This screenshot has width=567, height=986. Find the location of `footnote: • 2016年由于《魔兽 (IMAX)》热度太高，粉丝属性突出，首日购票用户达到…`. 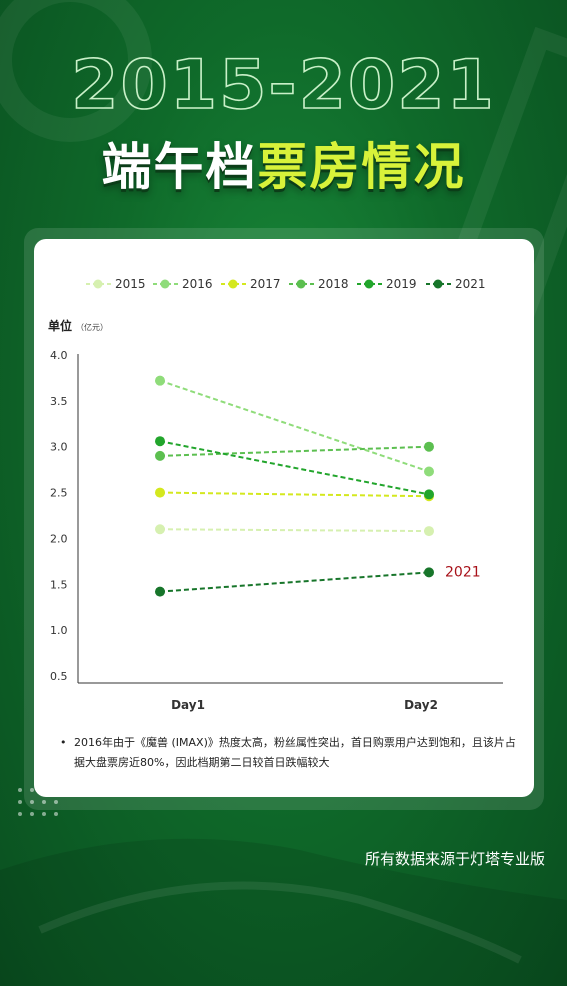

footnote: • 2016年由于《魔兽 (IMAX)》热度太高，粉丝属性突出，首日购票用户达到… is located at coordinates (290, 753).